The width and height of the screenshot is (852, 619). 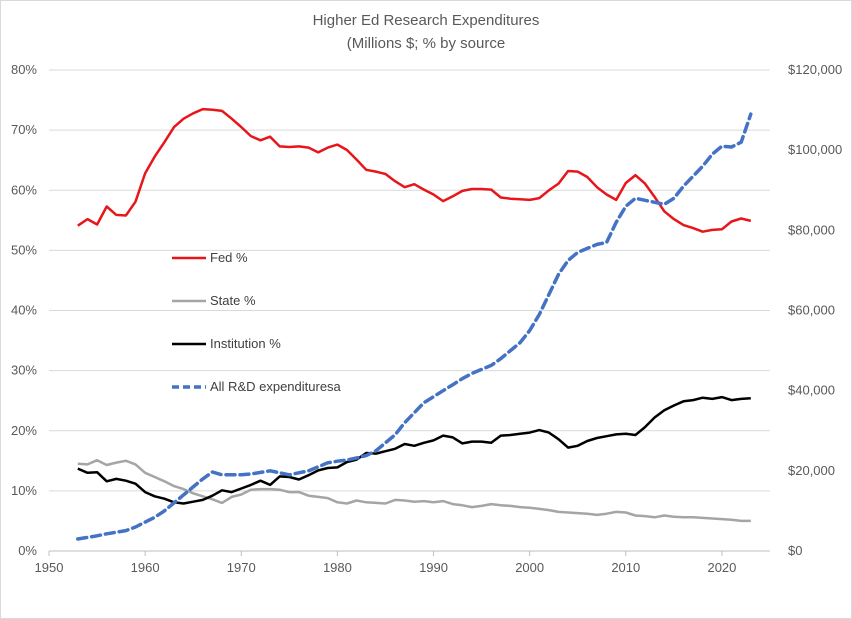 I want to click on legend-label: All R&D expendituresa, so click(x=276, y=386).